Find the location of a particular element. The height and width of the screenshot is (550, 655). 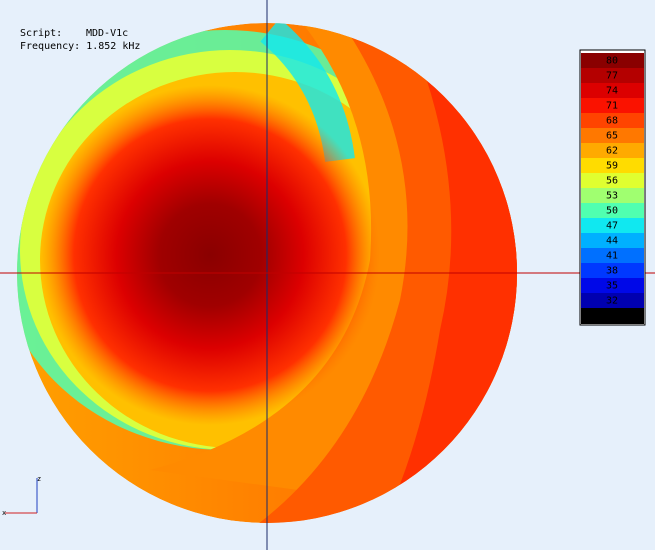

colorbar: 80 77 74 71 68 65 62 59 56 53 50 47 44 41 38 35 32 is located at coordinates (612, 187).